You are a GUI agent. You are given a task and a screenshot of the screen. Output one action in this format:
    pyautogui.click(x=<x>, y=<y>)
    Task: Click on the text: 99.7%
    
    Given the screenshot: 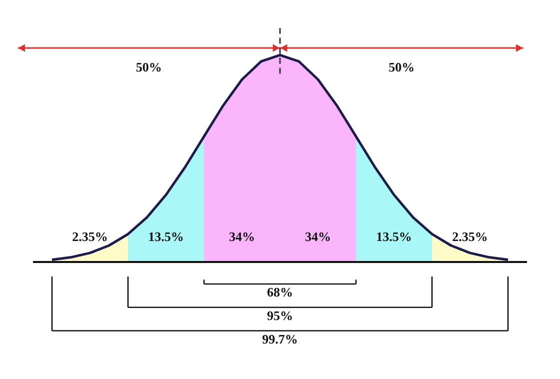 What is the action you would take?
    pyautogui.click(x=280, y=338)
    